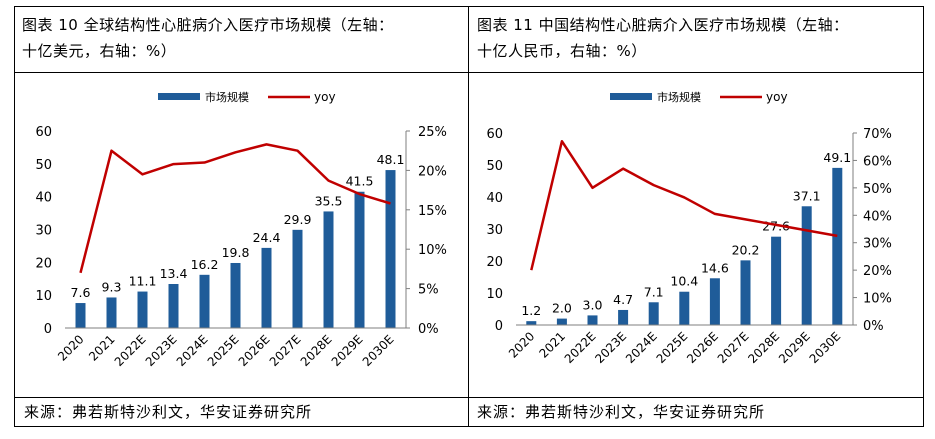 The height and width of the screenshot is (439, 935). What do you see at coordinates (562, 51) in the screenshot?
I see `chart2-title-line2: 十亿人民币，右轴：%）` at bounding box center [562, 51].